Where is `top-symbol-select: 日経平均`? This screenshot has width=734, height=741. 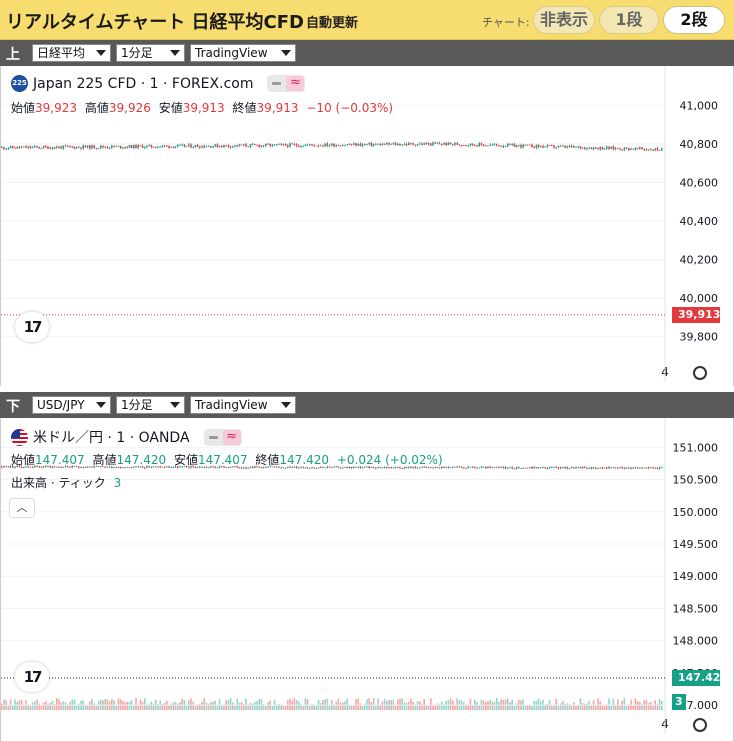 top-symbol-select: 日経平均 is located at coordinates (71, 53).